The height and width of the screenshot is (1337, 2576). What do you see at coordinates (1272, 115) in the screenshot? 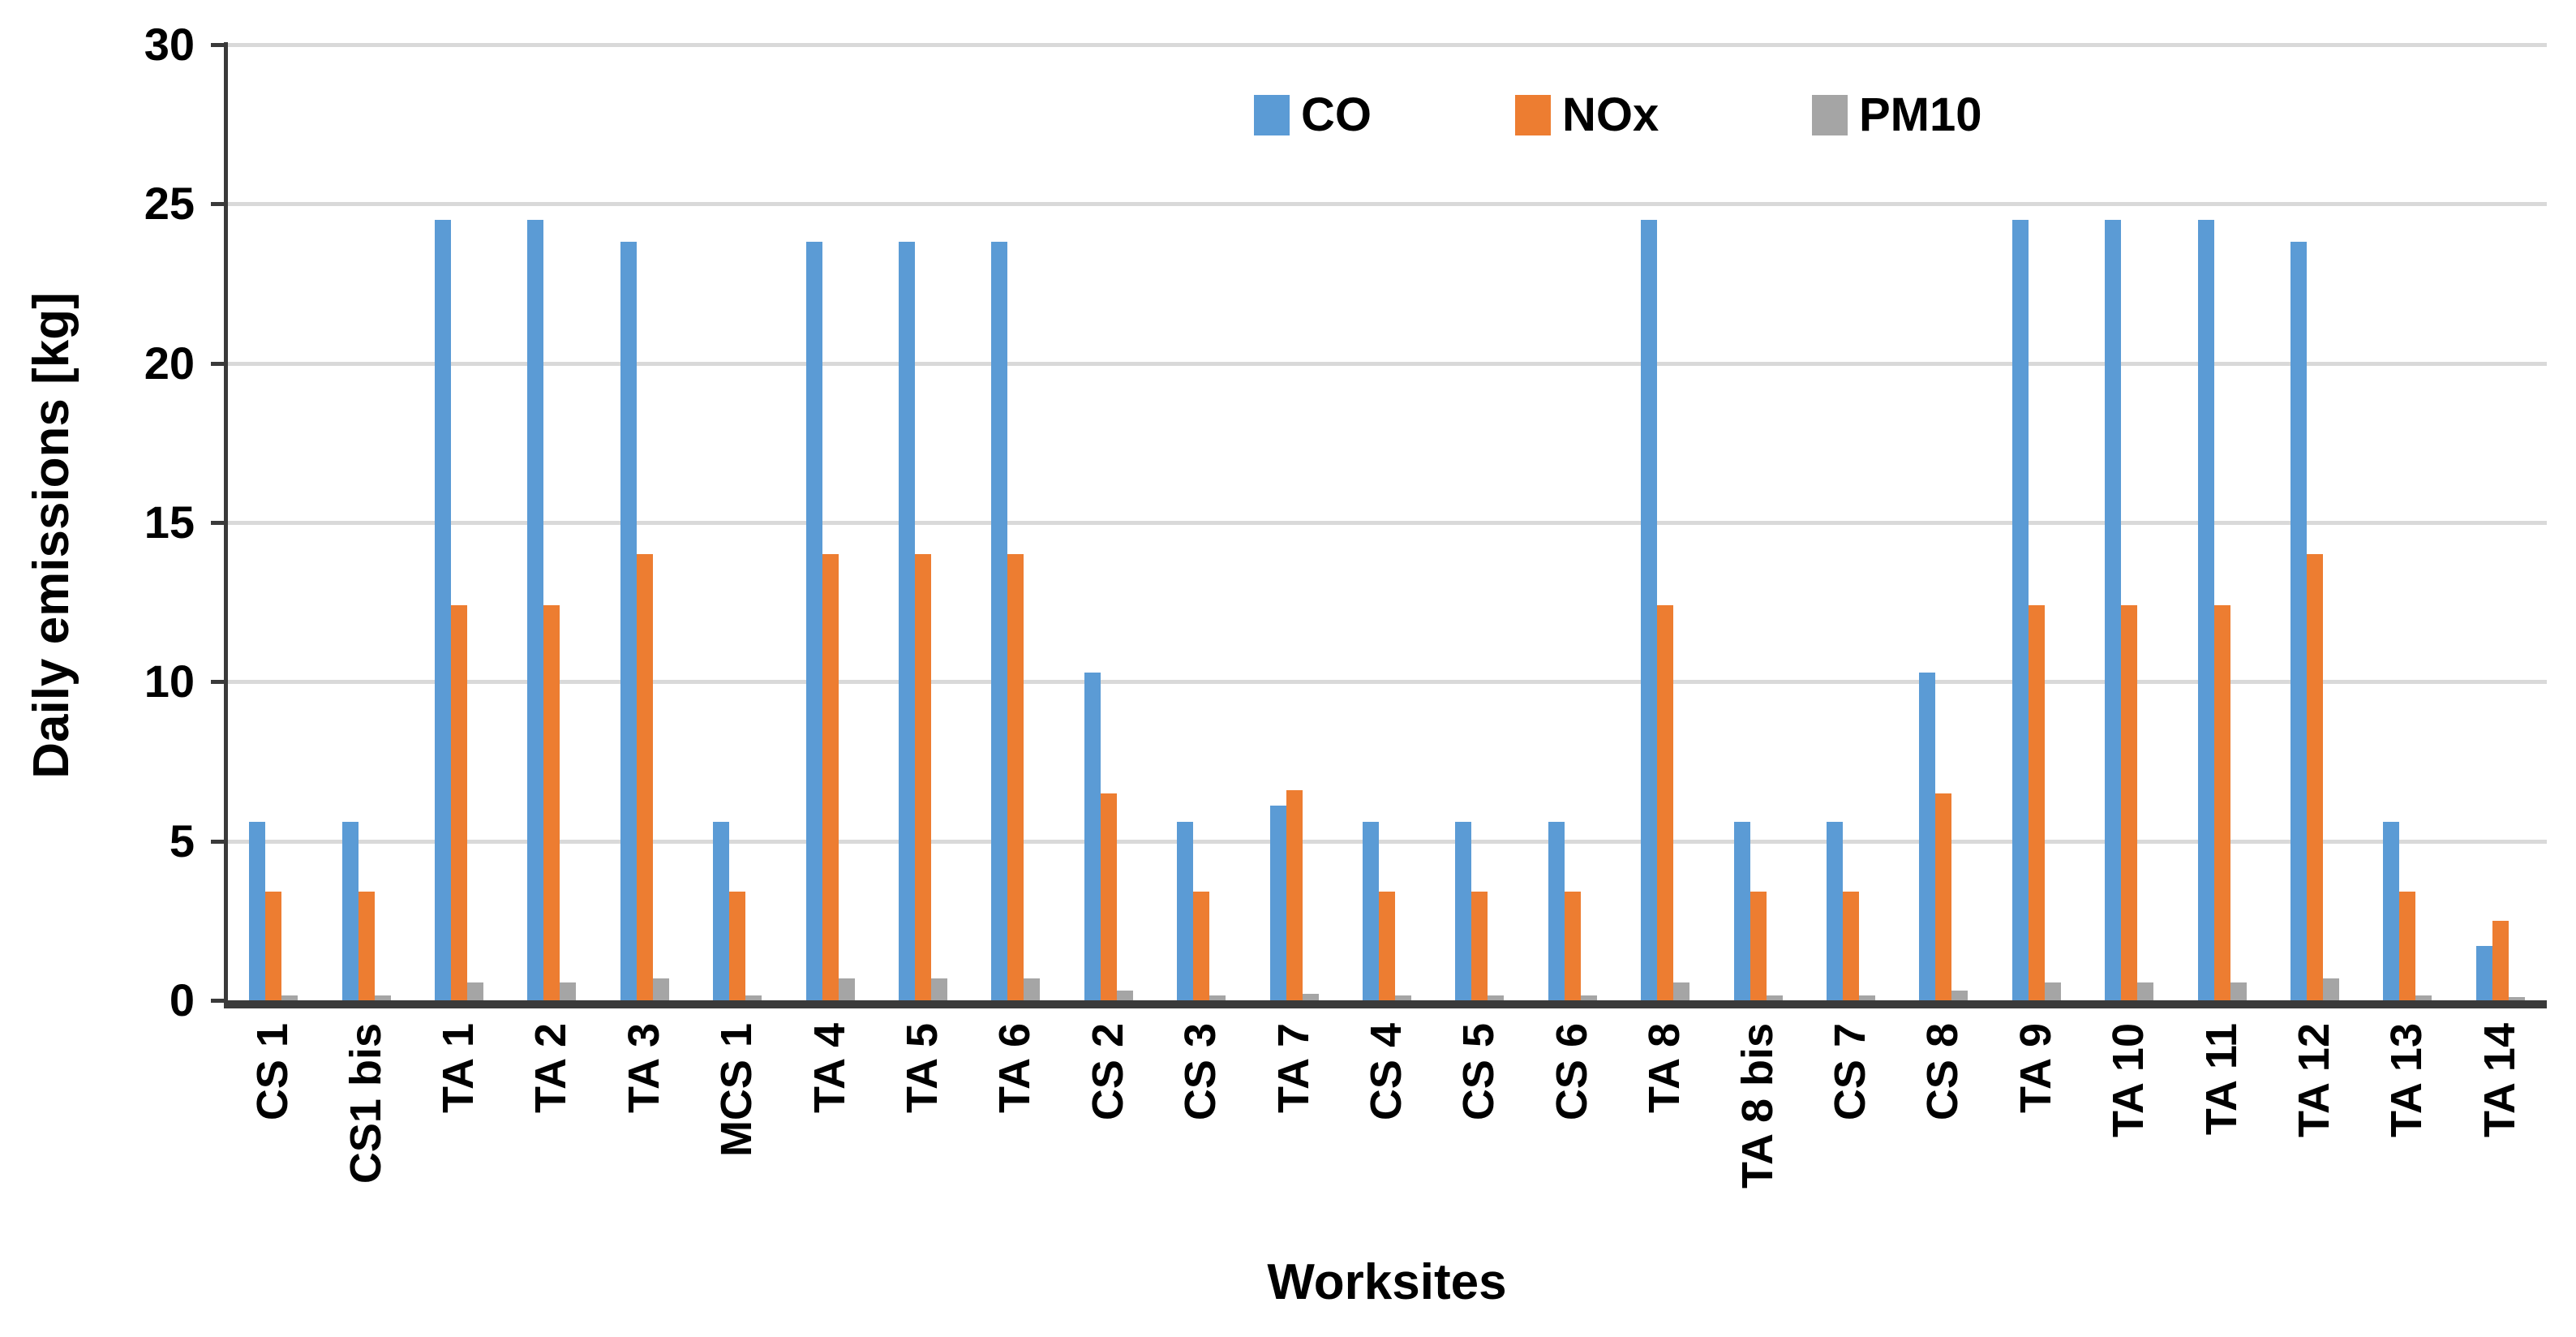
I see `legend-swatch-co` at bounding box center [1272, 115].